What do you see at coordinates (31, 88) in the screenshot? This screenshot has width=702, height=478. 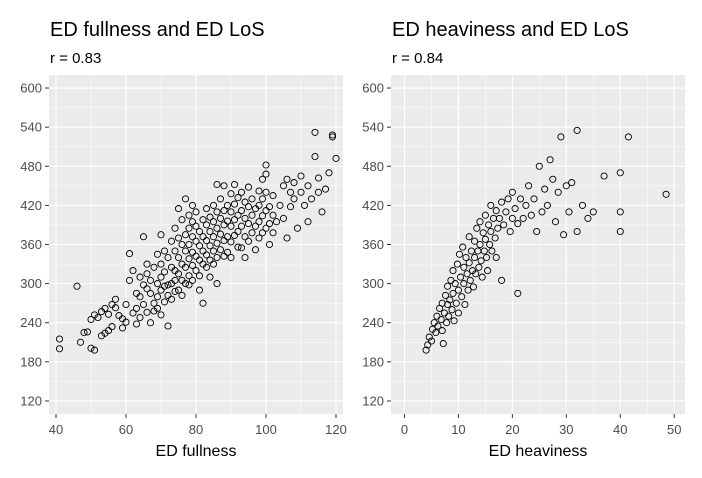 I see `y-tick-label: 600` at bounding box center [31, 88].